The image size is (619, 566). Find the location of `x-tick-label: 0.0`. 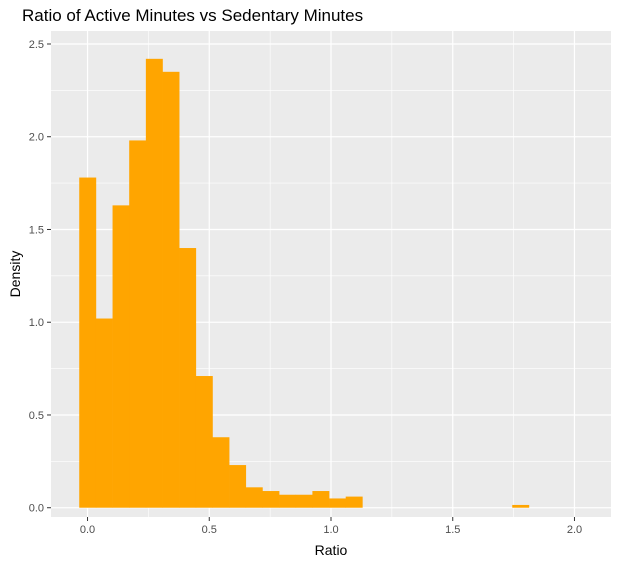

x-tick-label: 0.0 is located at coordinates (87, 530).